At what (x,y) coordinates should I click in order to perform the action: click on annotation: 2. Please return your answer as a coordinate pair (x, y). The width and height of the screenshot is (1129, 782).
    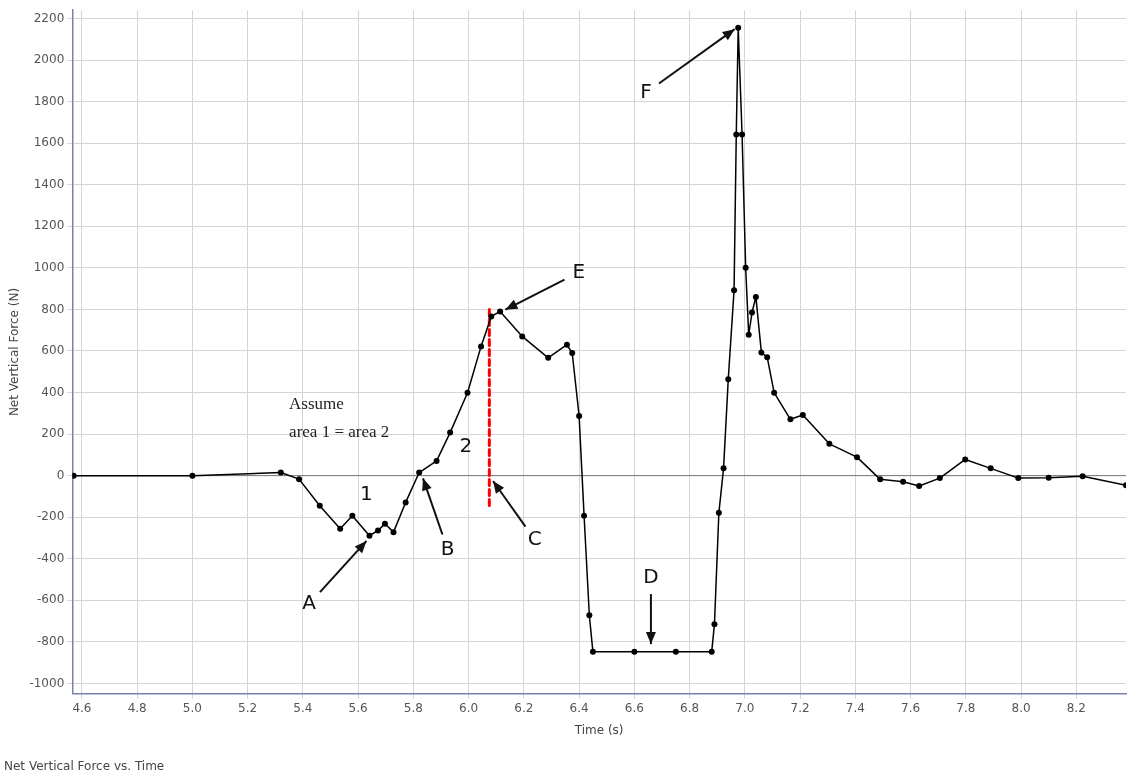
    Looking at the image, I should click on (466, 445).